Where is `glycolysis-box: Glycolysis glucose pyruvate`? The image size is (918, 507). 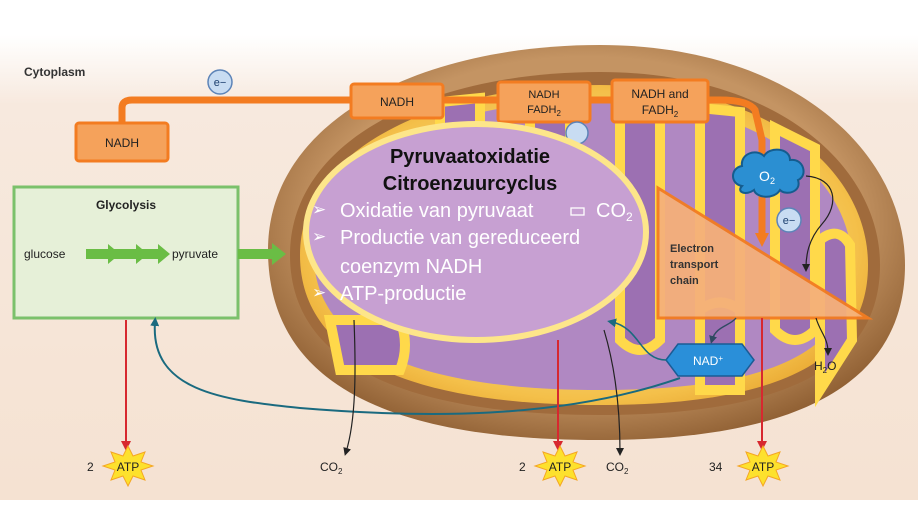 glycolysis-box: Glycolysis glucose pyruvate is located at coordinates (126, 252).